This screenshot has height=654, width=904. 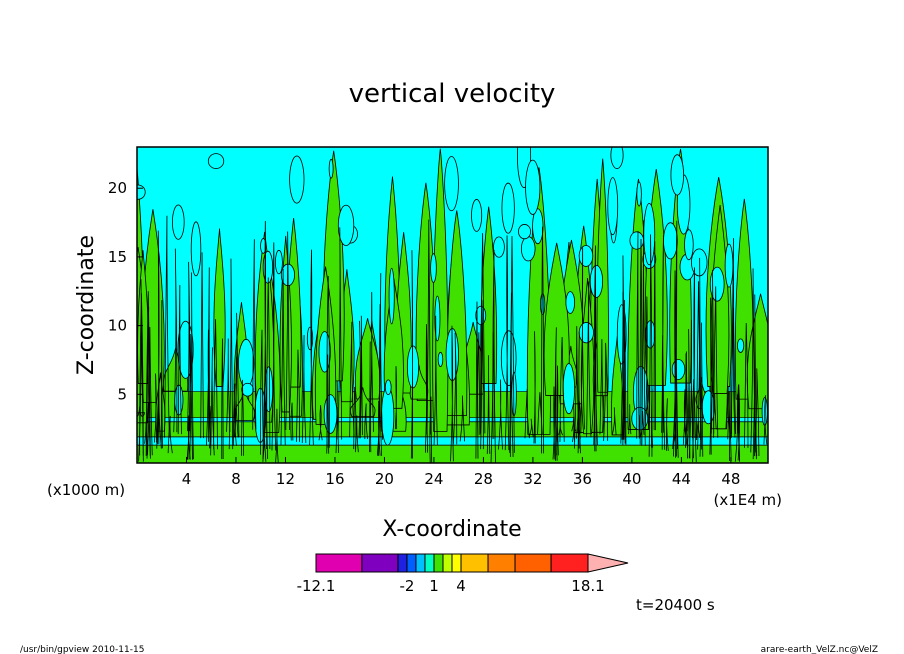 What do you see at coordinates (316, 586) in the screenshot?
I see `colorbar-label: -12.1` at bounding box center [316, 586].